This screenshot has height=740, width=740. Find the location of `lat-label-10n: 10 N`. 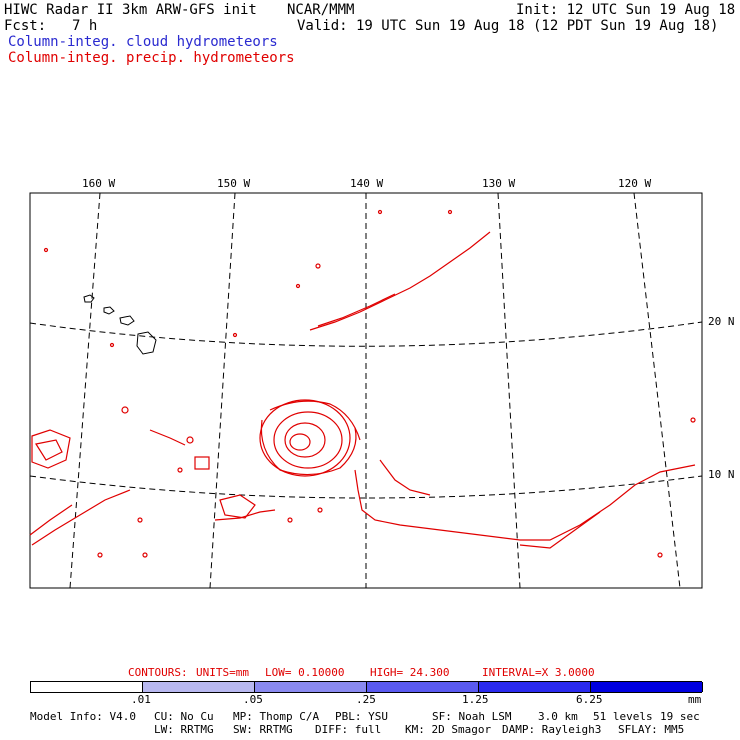

lat-label-10n: 10 N is located at coordinates (721, 474).